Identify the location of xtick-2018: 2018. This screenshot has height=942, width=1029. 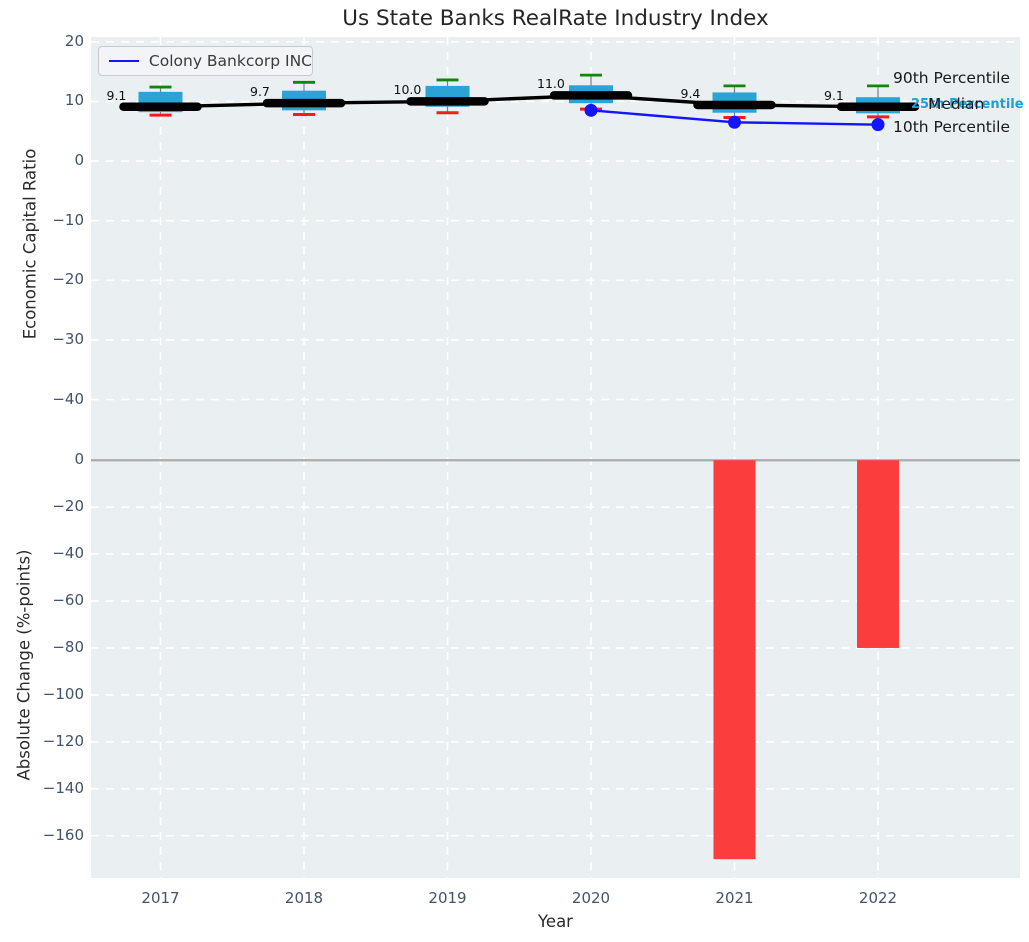
(304, 898).